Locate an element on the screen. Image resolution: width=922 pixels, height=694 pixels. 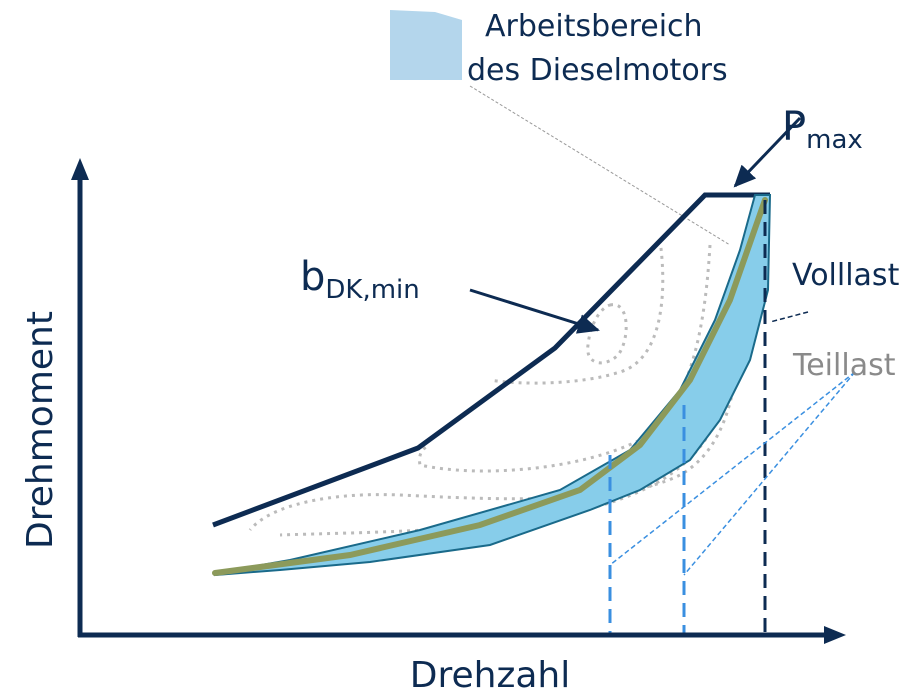
pmax-label: Pmax is located at coordinates (822, 129).